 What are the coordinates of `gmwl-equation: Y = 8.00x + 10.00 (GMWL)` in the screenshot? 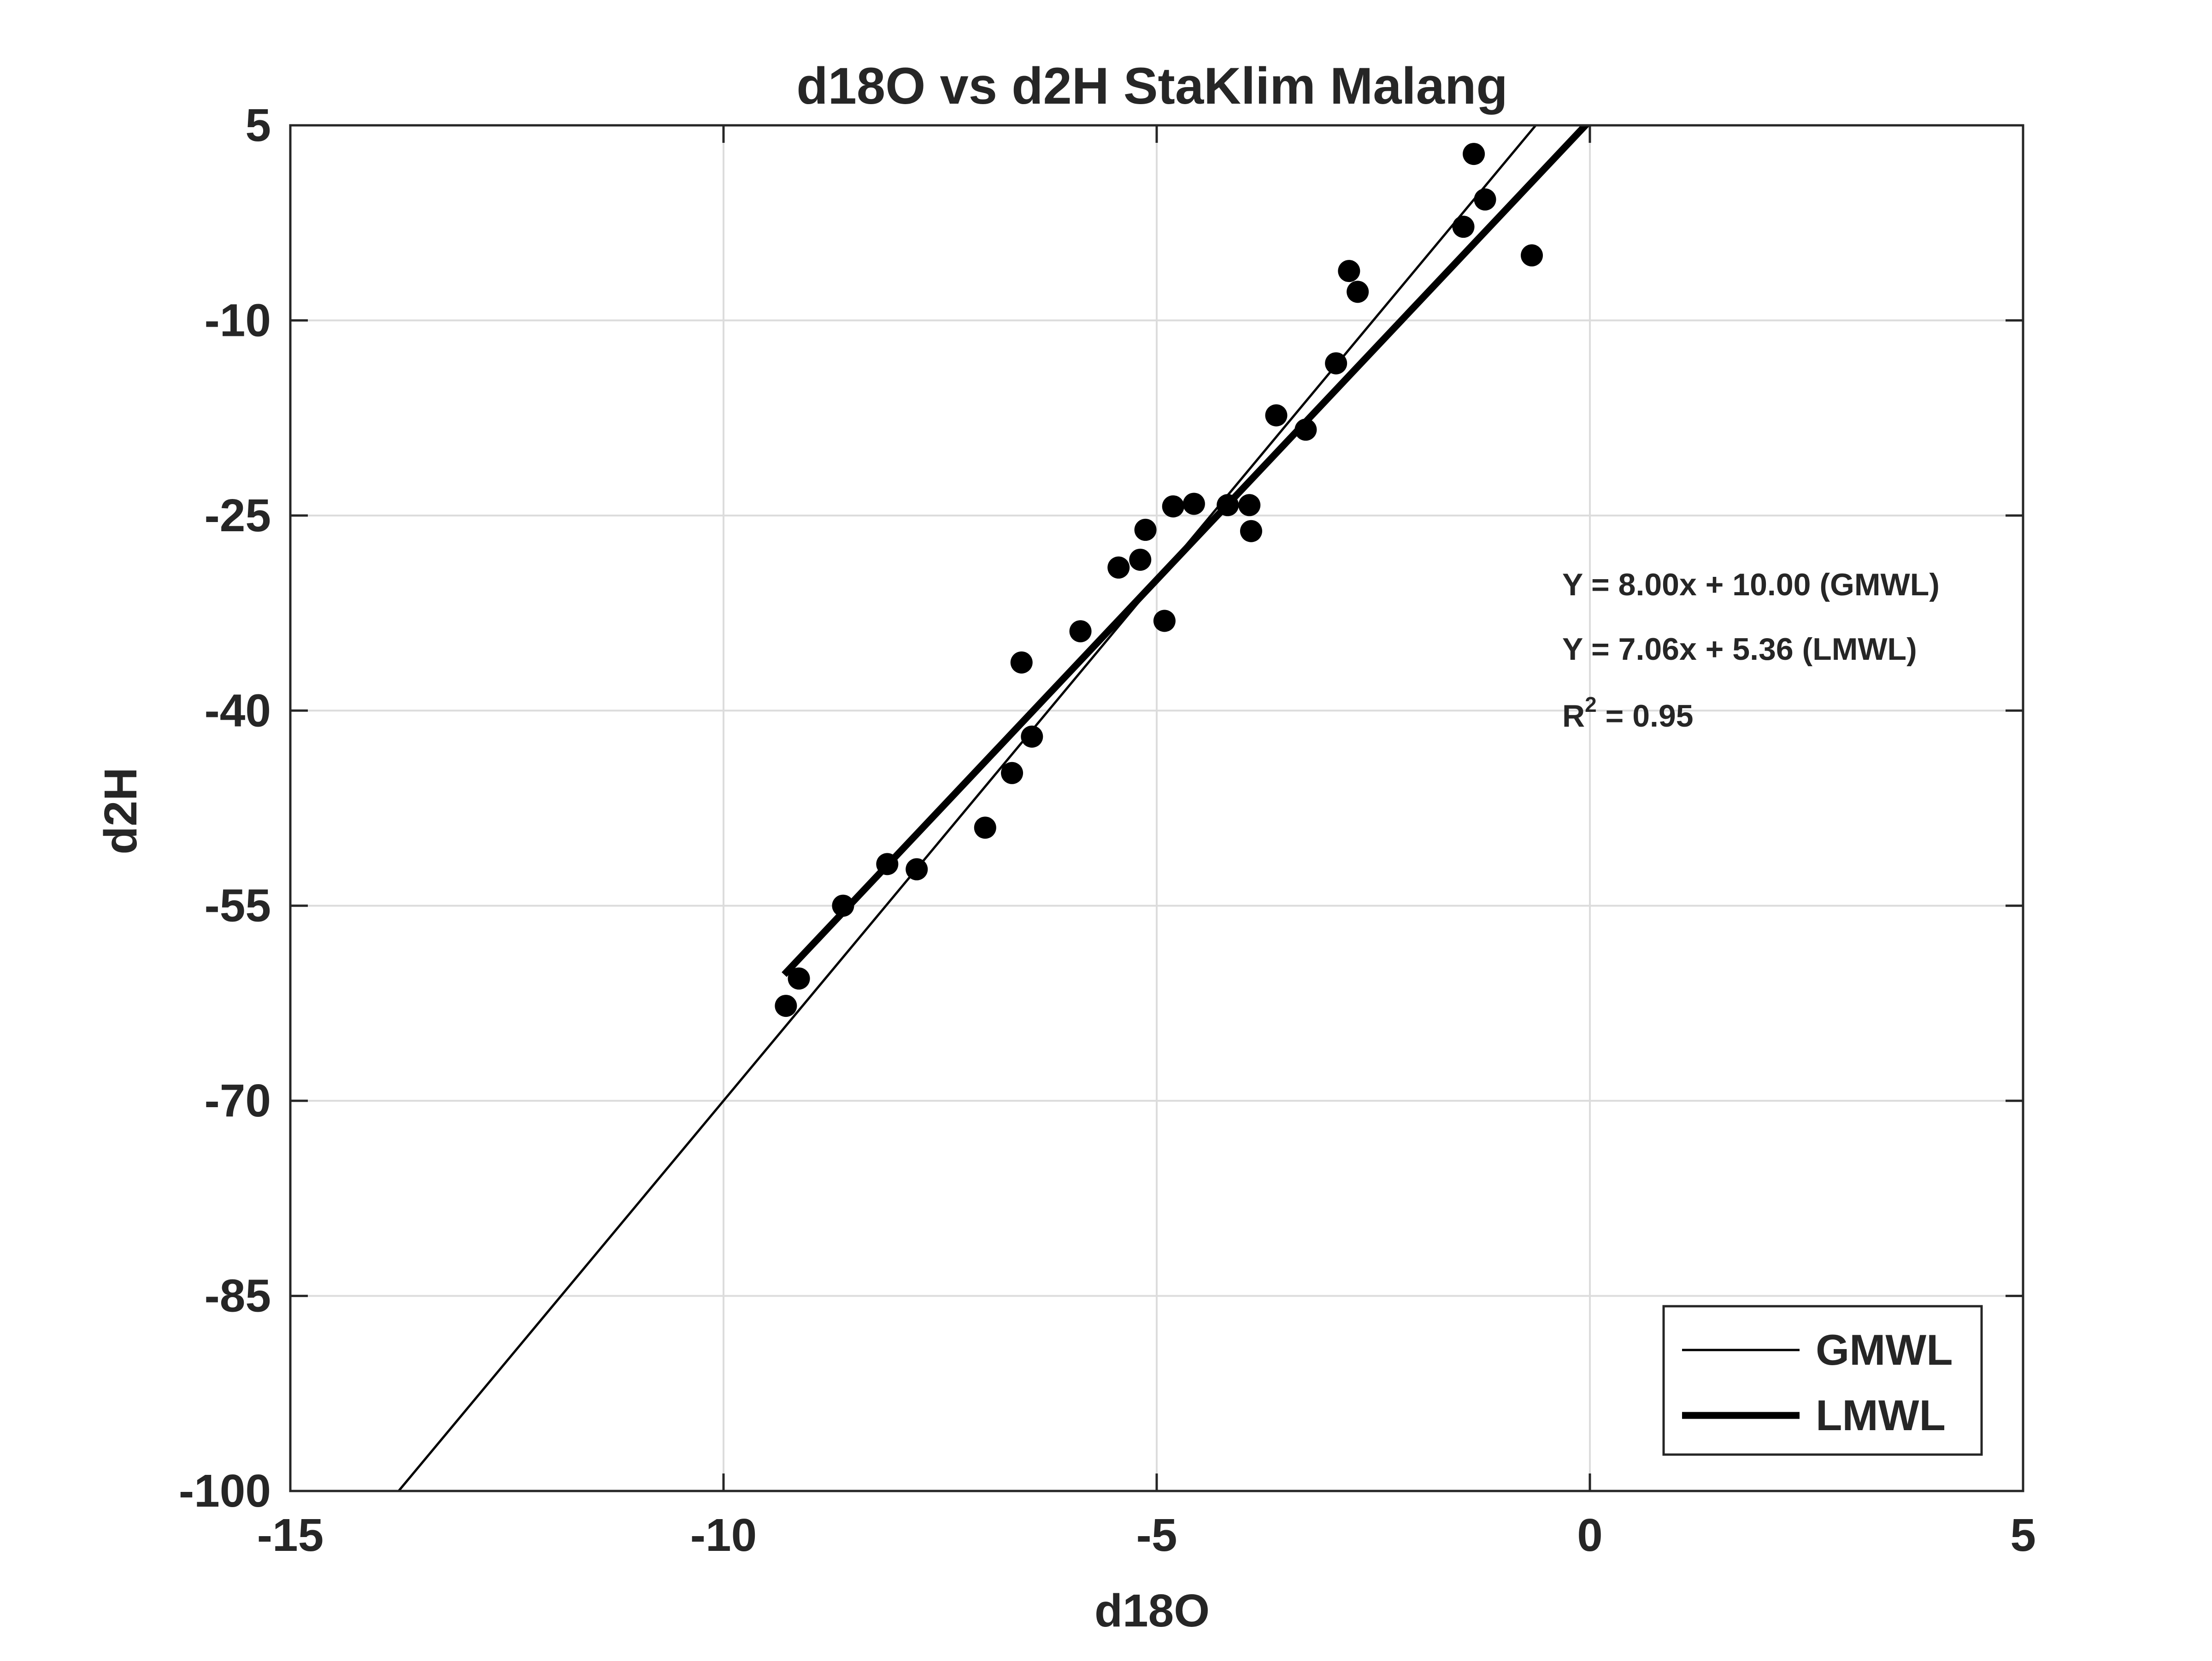 It's located at (1751, 584).